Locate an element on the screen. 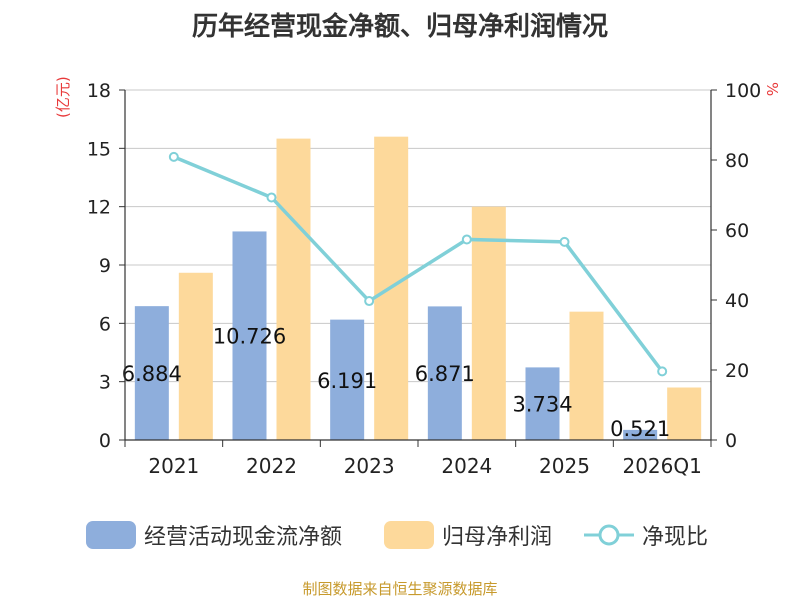 This screenshot has height=600, width=800. source-note: 制图数据来自恒生聚源数据库 is located at coordinates (400, 589).